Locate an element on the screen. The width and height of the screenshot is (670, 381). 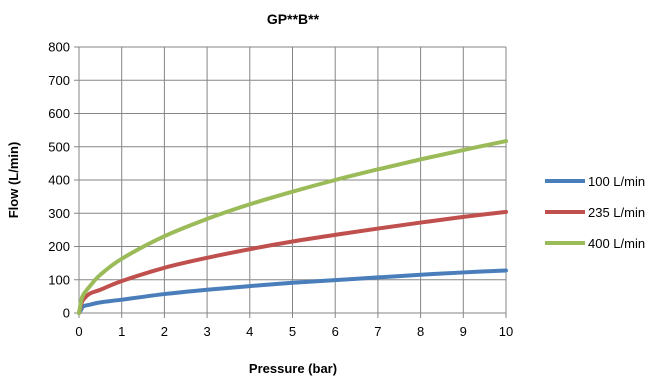
y-tick-label: 100 is located at coordinates (59, 279).